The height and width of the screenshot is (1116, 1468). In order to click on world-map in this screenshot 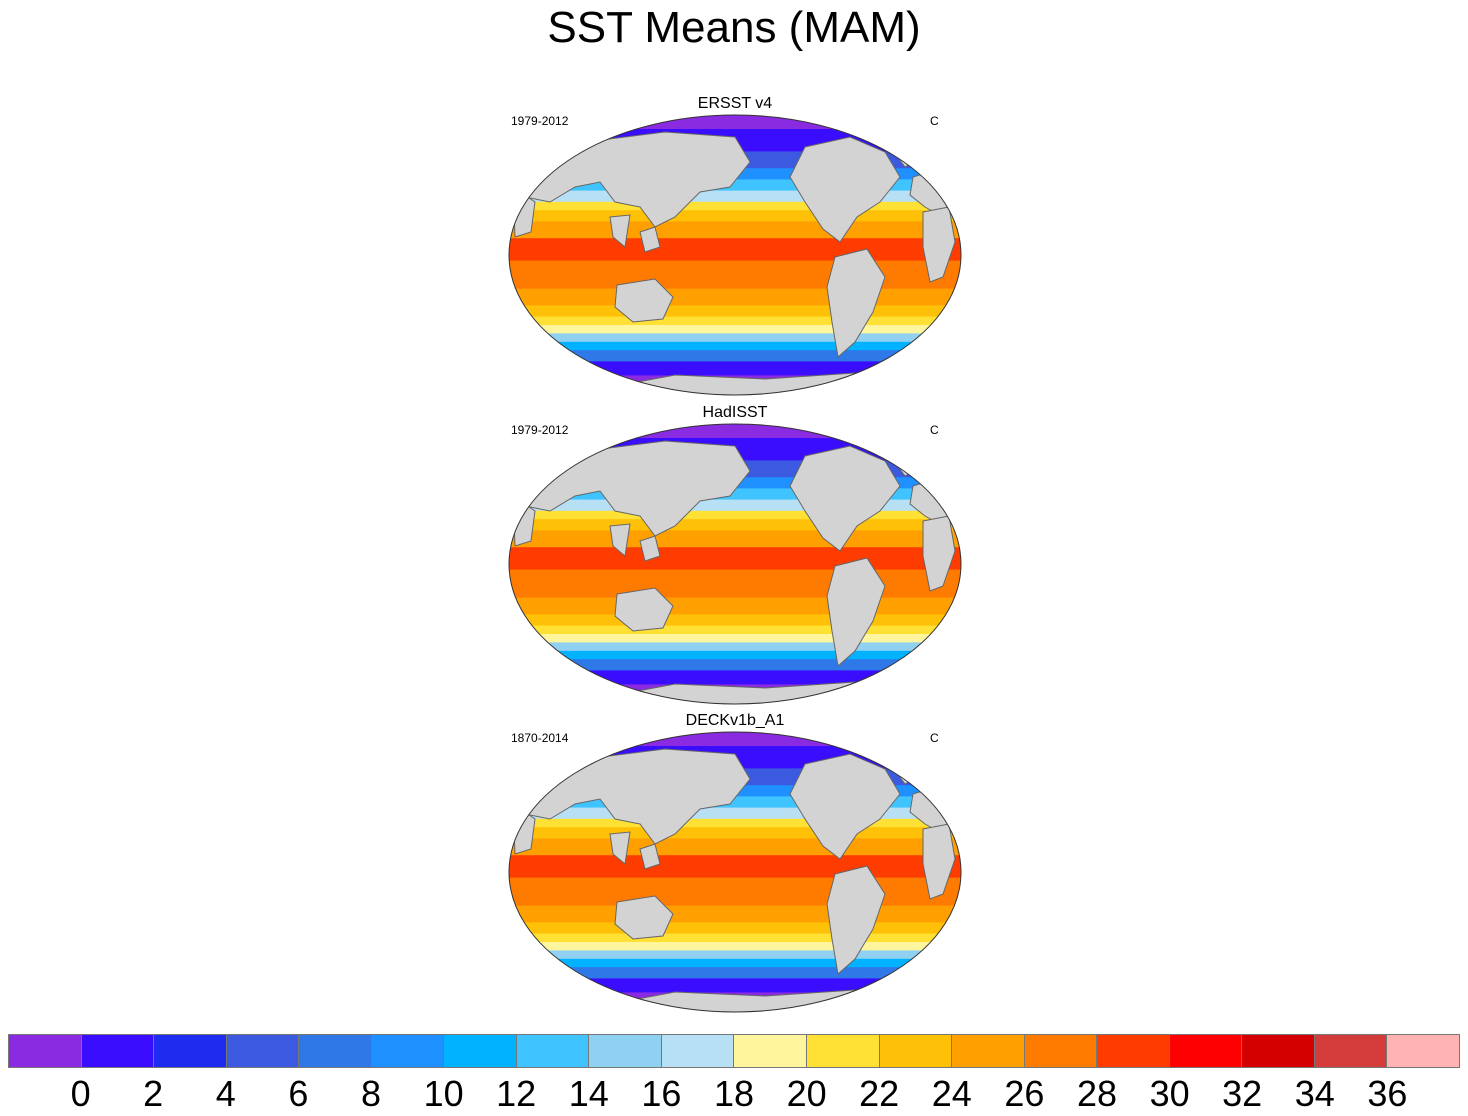, I will do `click(735, 564)`.